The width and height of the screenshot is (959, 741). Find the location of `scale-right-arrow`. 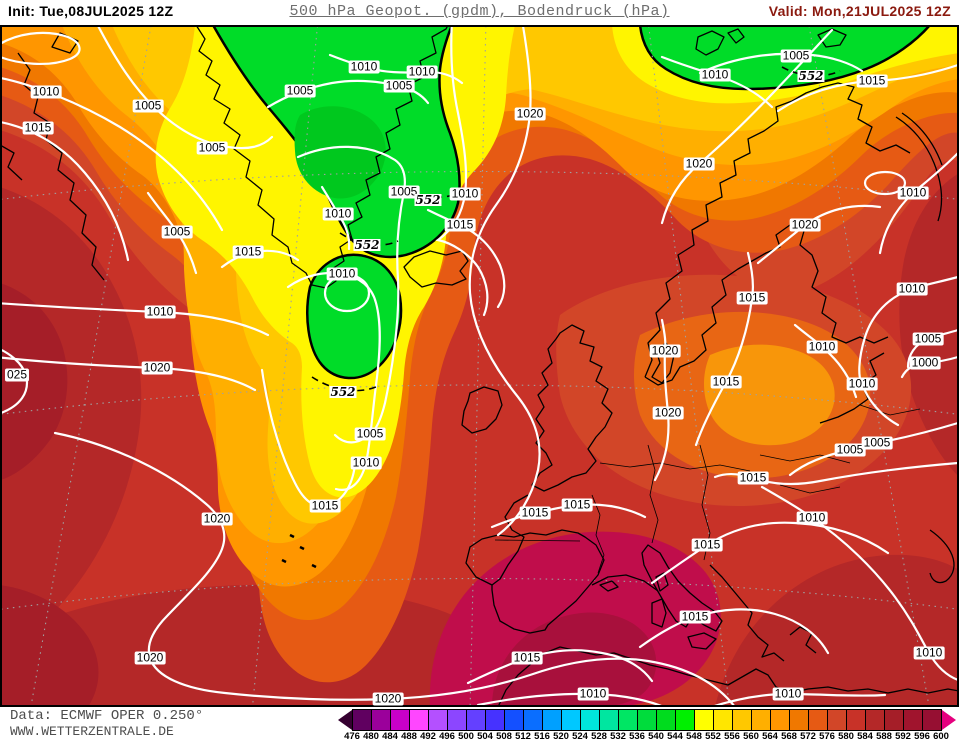

scale-right-arrow is located at coordinates (949, 720).